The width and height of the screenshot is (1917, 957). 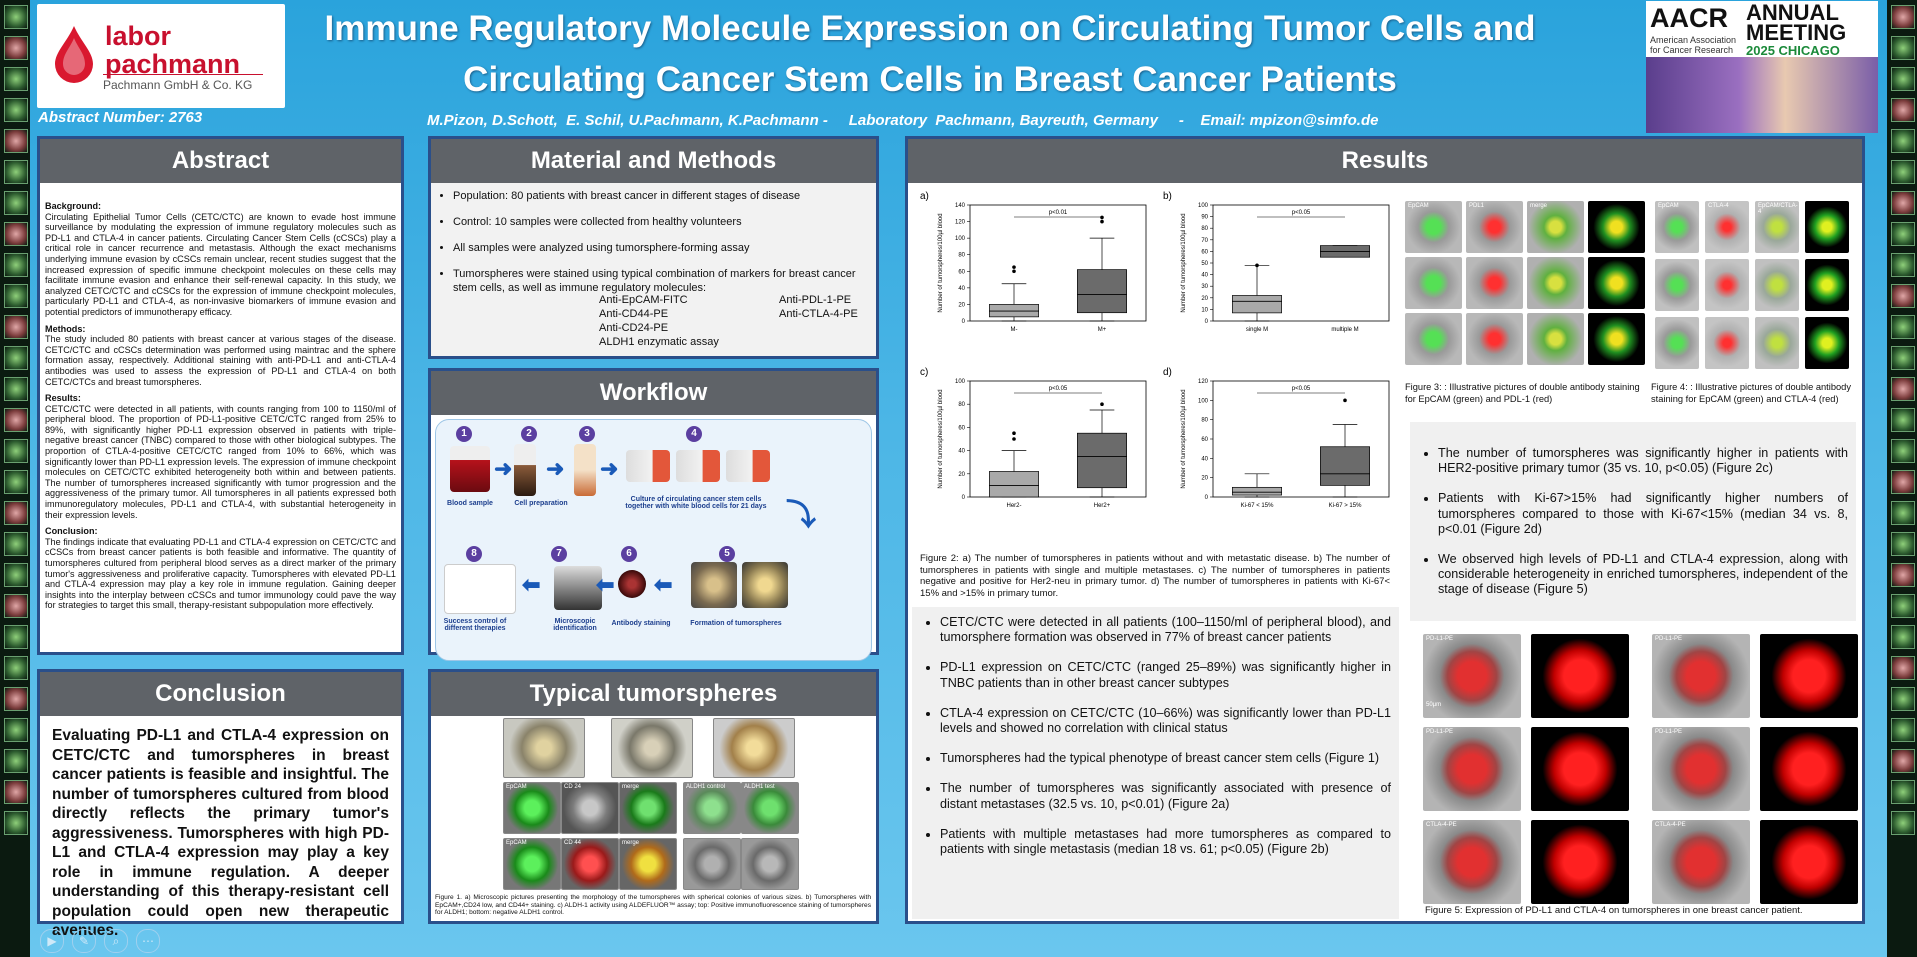 I want to click on drop-icon, so click(x=74, y=54).